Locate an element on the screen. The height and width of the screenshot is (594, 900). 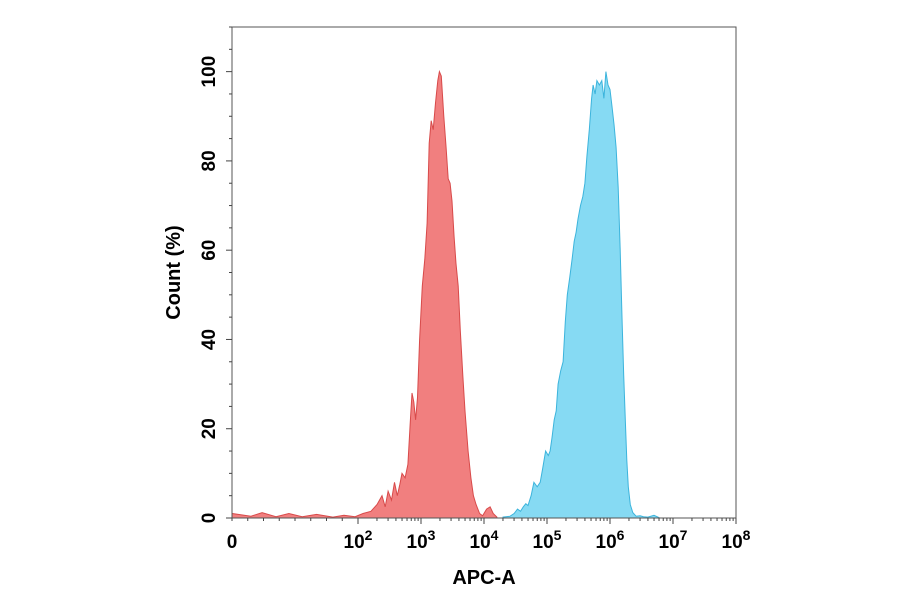
x-tick-label: 10⁷ is located at coordinates (673, 540).